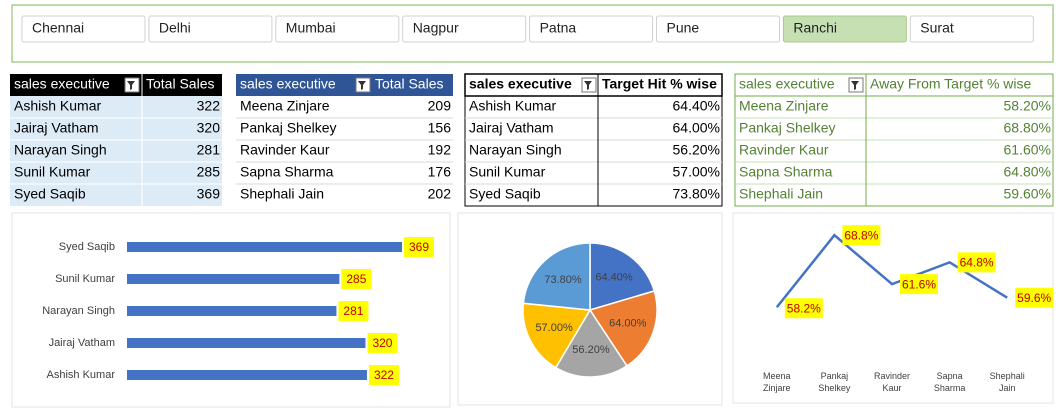  I want to click on data-label: 61.6%, so click(919, 284).